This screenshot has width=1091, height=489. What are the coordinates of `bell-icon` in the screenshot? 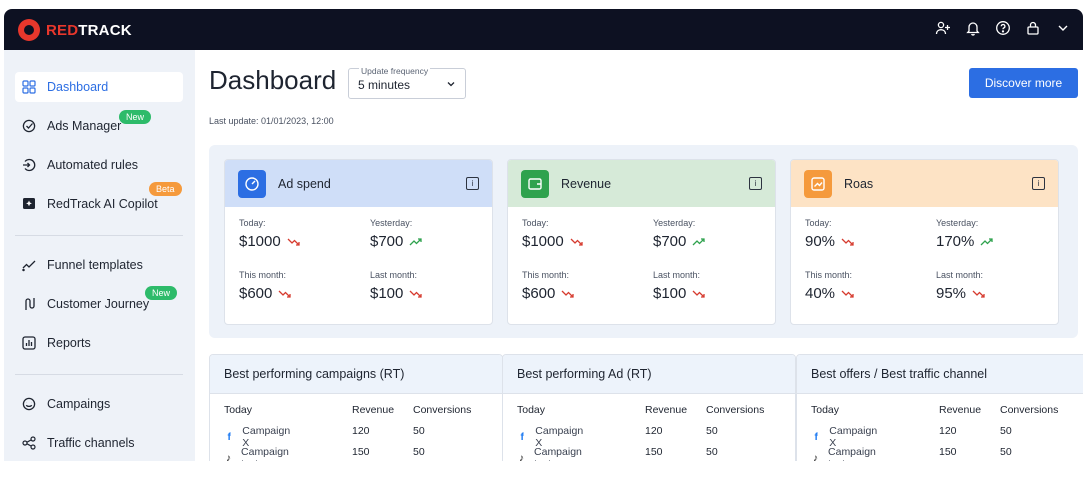 It's located at (973, 28).